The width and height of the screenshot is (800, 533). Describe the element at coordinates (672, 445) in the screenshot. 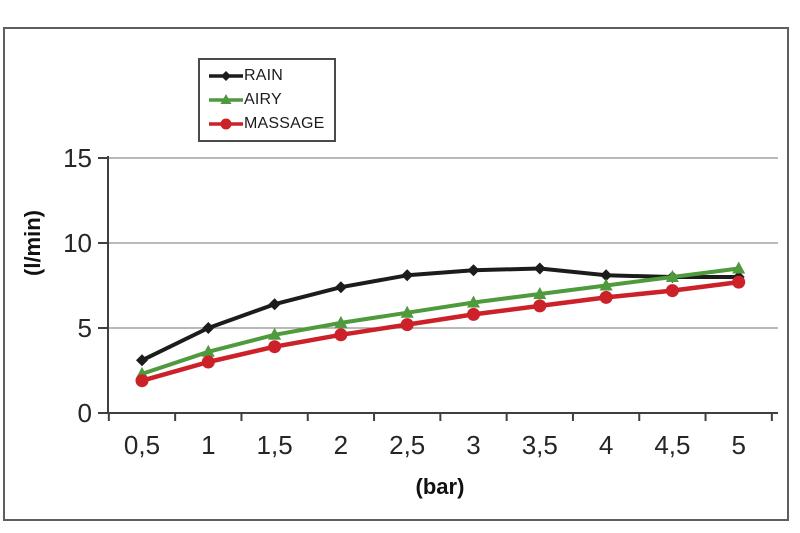

I see `x-tick-label-8: 4,5` at that location.